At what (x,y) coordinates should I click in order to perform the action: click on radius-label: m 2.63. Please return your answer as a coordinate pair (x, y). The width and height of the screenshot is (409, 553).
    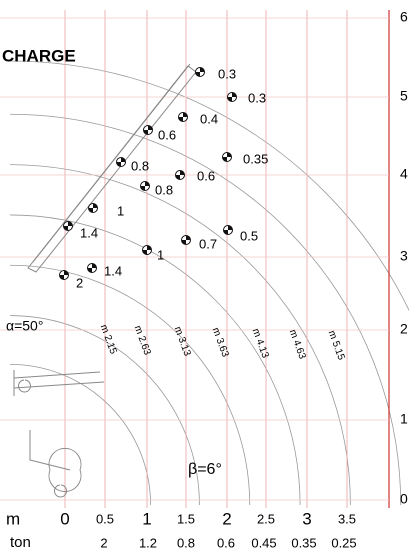
    Looking at the image, I should click on (142, 340).